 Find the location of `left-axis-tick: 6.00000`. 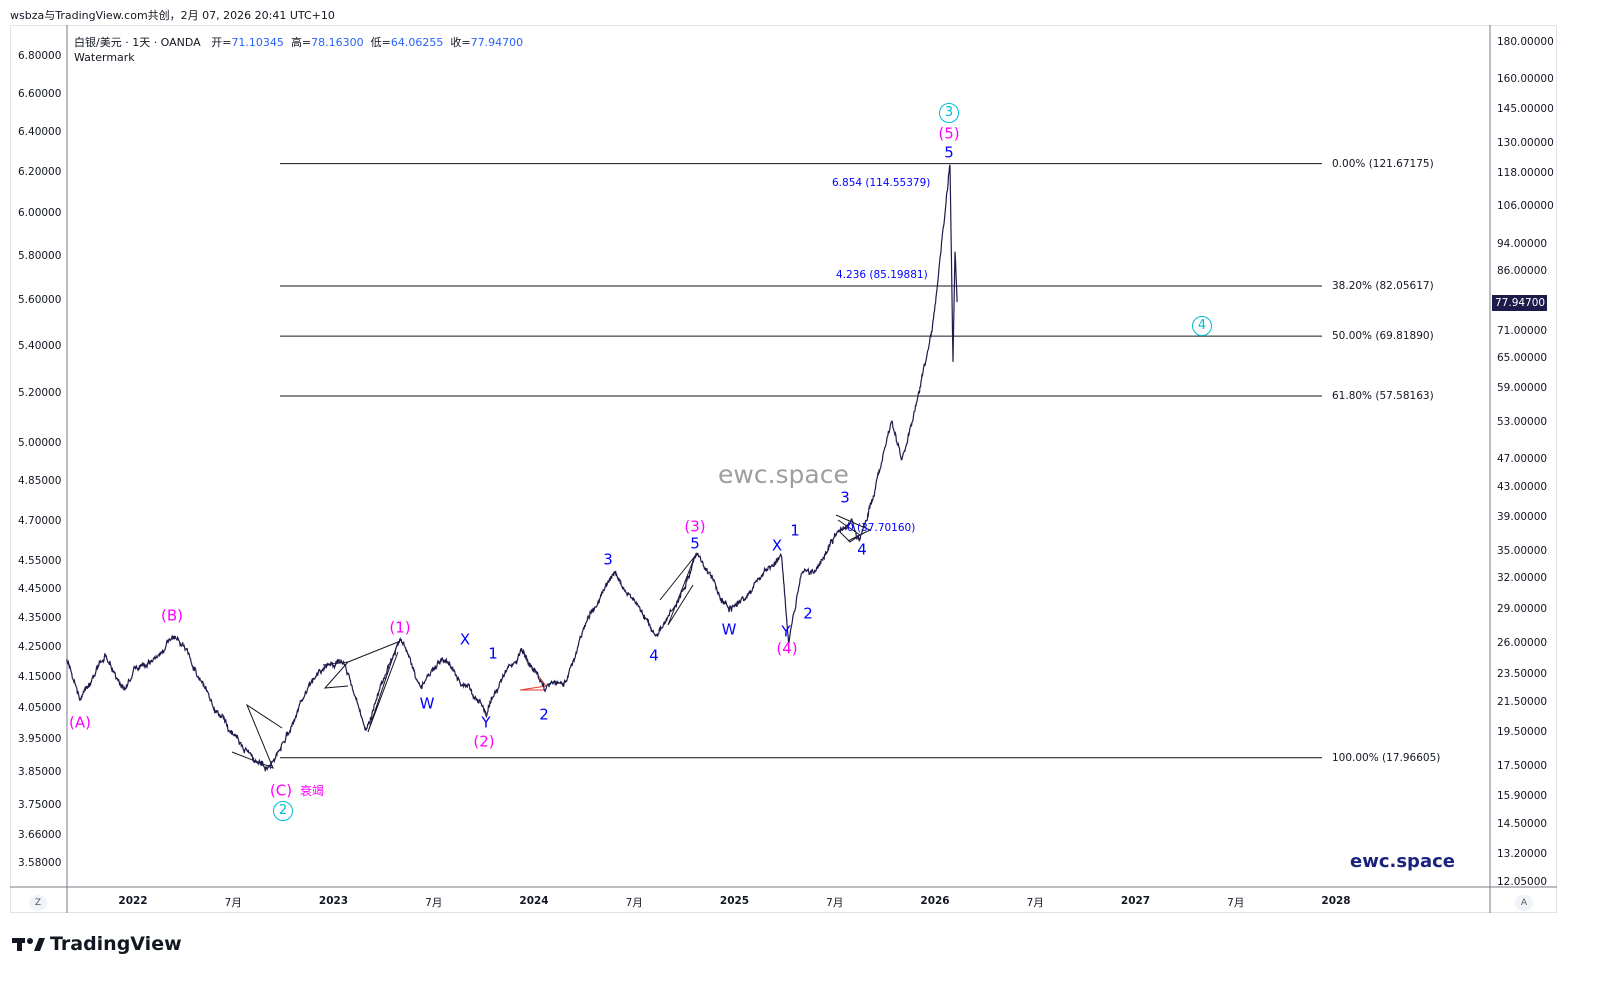

left-axis-tick: 6.00000 is located at coordinates (40, 213).